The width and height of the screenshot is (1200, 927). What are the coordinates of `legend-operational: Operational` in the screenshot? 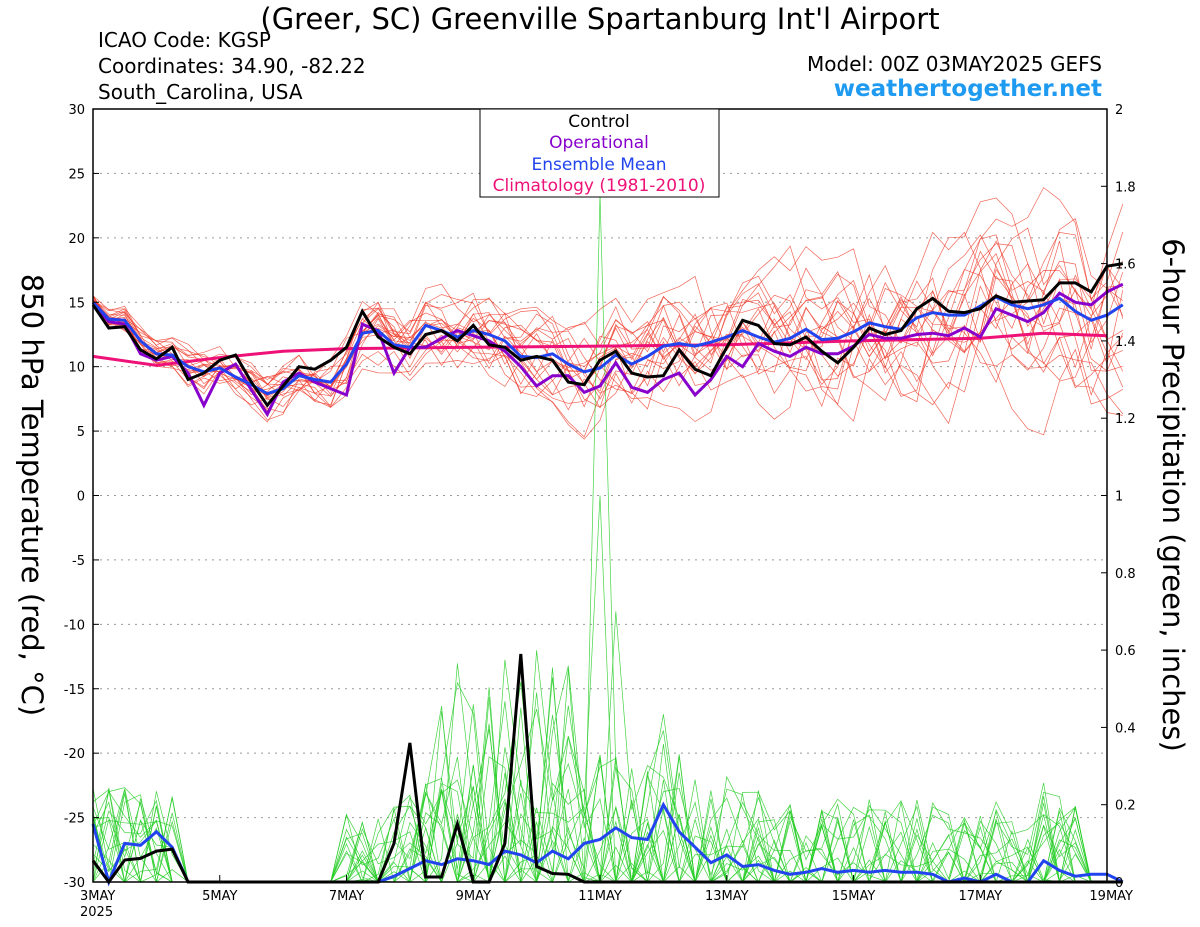 It's located at (599, 143).